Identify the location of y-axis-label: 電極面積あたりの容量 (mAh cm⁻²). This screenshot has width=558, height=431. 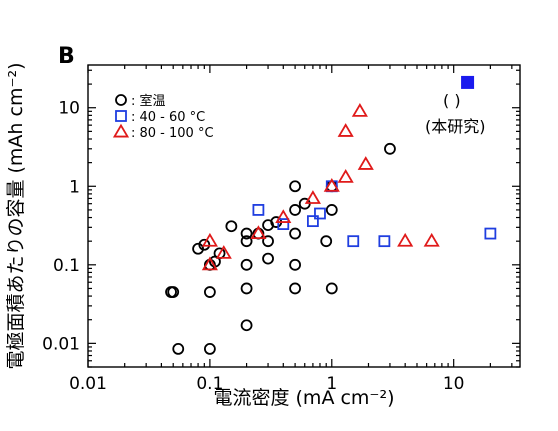
(16, 215).